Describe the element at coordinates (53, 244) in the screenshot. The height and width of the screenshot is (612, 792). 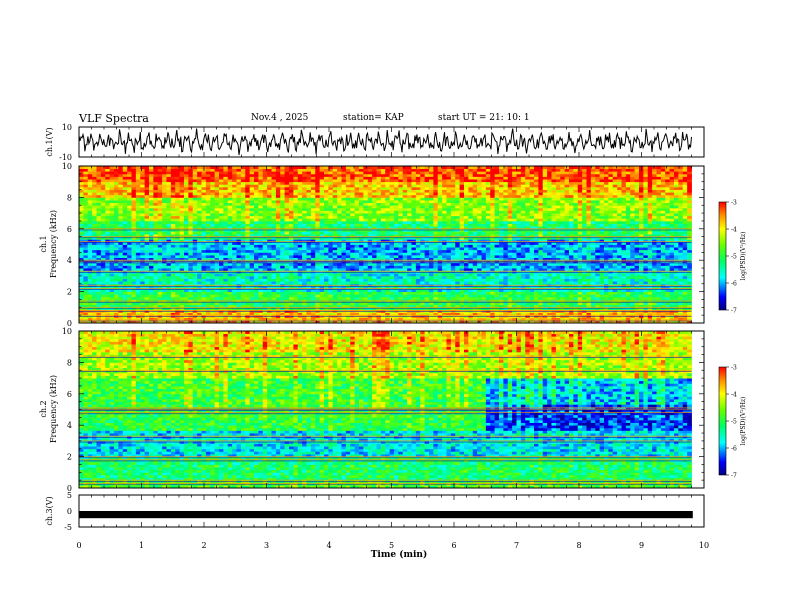
I see `ch1-frequency-label: Frequency (kHz)` at that location.